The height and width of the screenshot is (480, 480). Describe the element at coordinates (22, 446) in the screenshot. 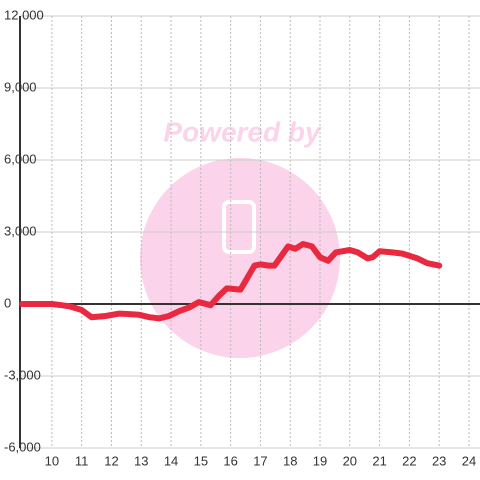

I see `y-tick-label: -6,000` at that location.